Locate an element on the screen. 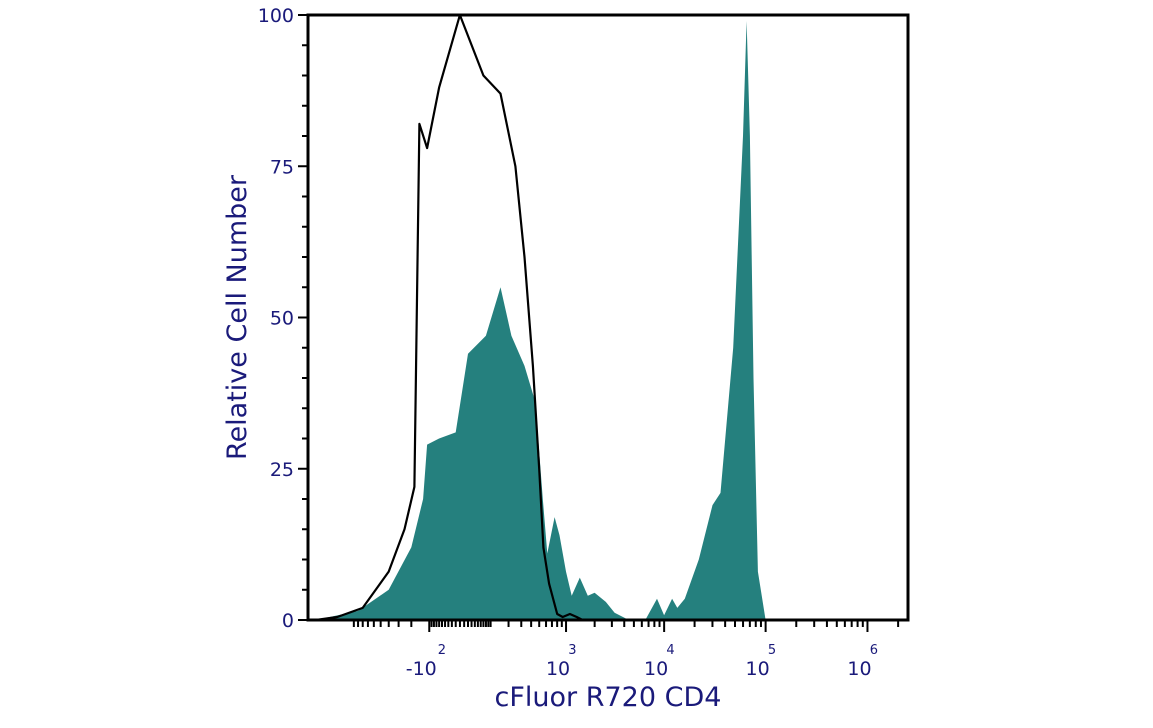 The image size is (1153, 728). x-tick-exponent: 6 is located at coordinates (874, 650).